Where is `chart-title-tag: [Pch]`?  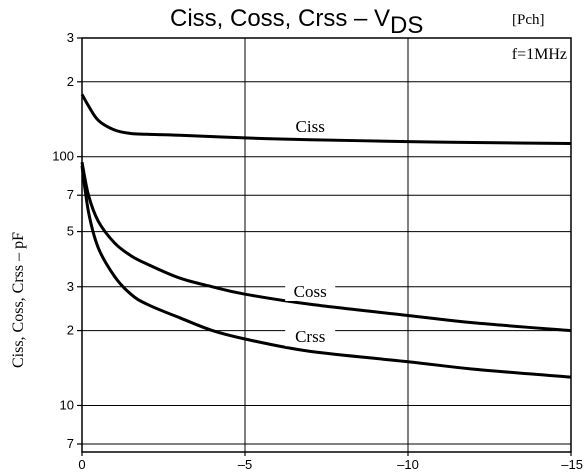 chart-title-tag: [Pch] is located at coordinates (528, 20).